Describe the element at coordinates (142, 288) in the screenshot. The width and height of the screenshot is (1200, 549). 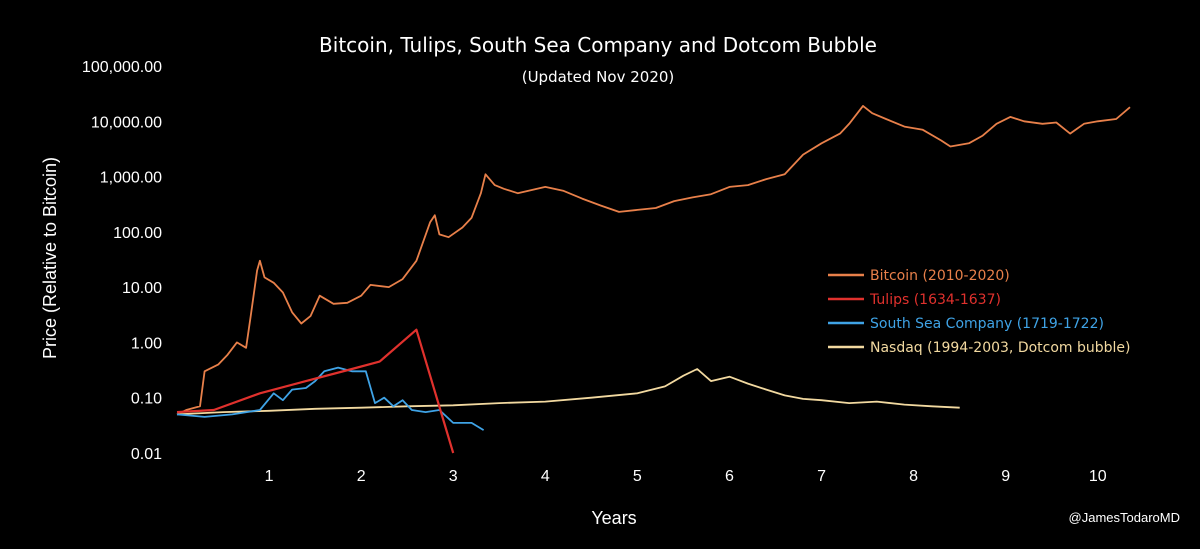
I see `y-tick-label: 10.00` at that location.